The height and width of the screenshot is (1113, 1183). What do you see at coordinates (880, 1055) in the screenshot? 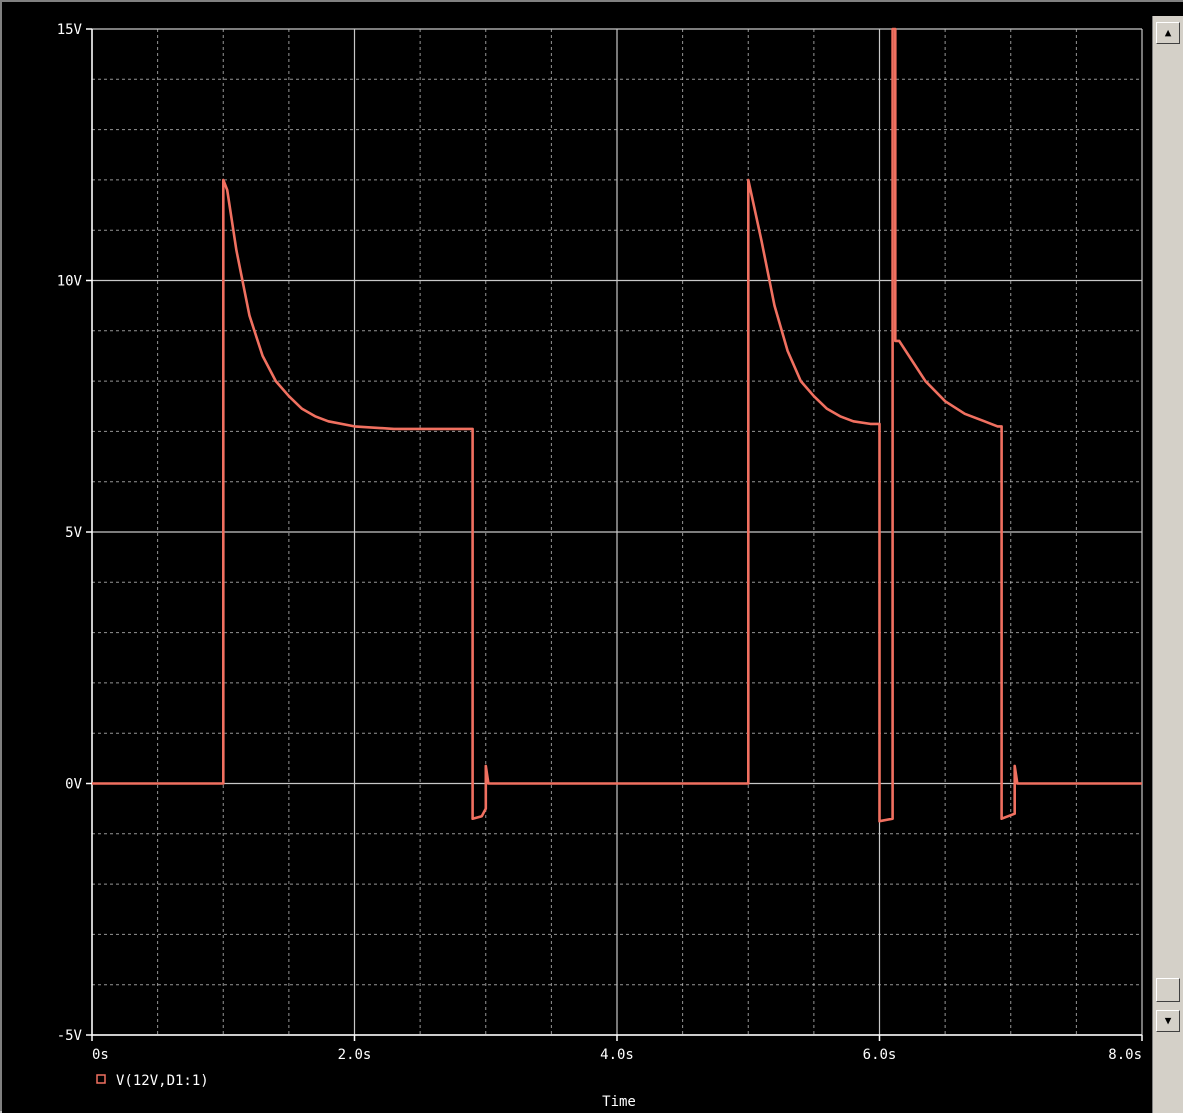
I see `x-tick-label: 6.0s` at bounding box center [880, 1055].